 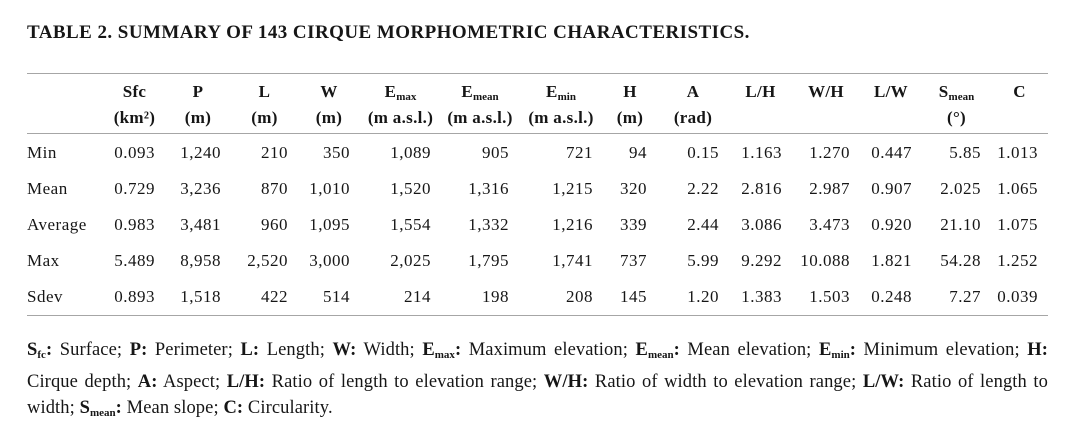 What do you see at coordinates (134, 104) in the screenshot?
I see `col-header-sfc: Sfc (km²)` at bounding box center [134, 104].